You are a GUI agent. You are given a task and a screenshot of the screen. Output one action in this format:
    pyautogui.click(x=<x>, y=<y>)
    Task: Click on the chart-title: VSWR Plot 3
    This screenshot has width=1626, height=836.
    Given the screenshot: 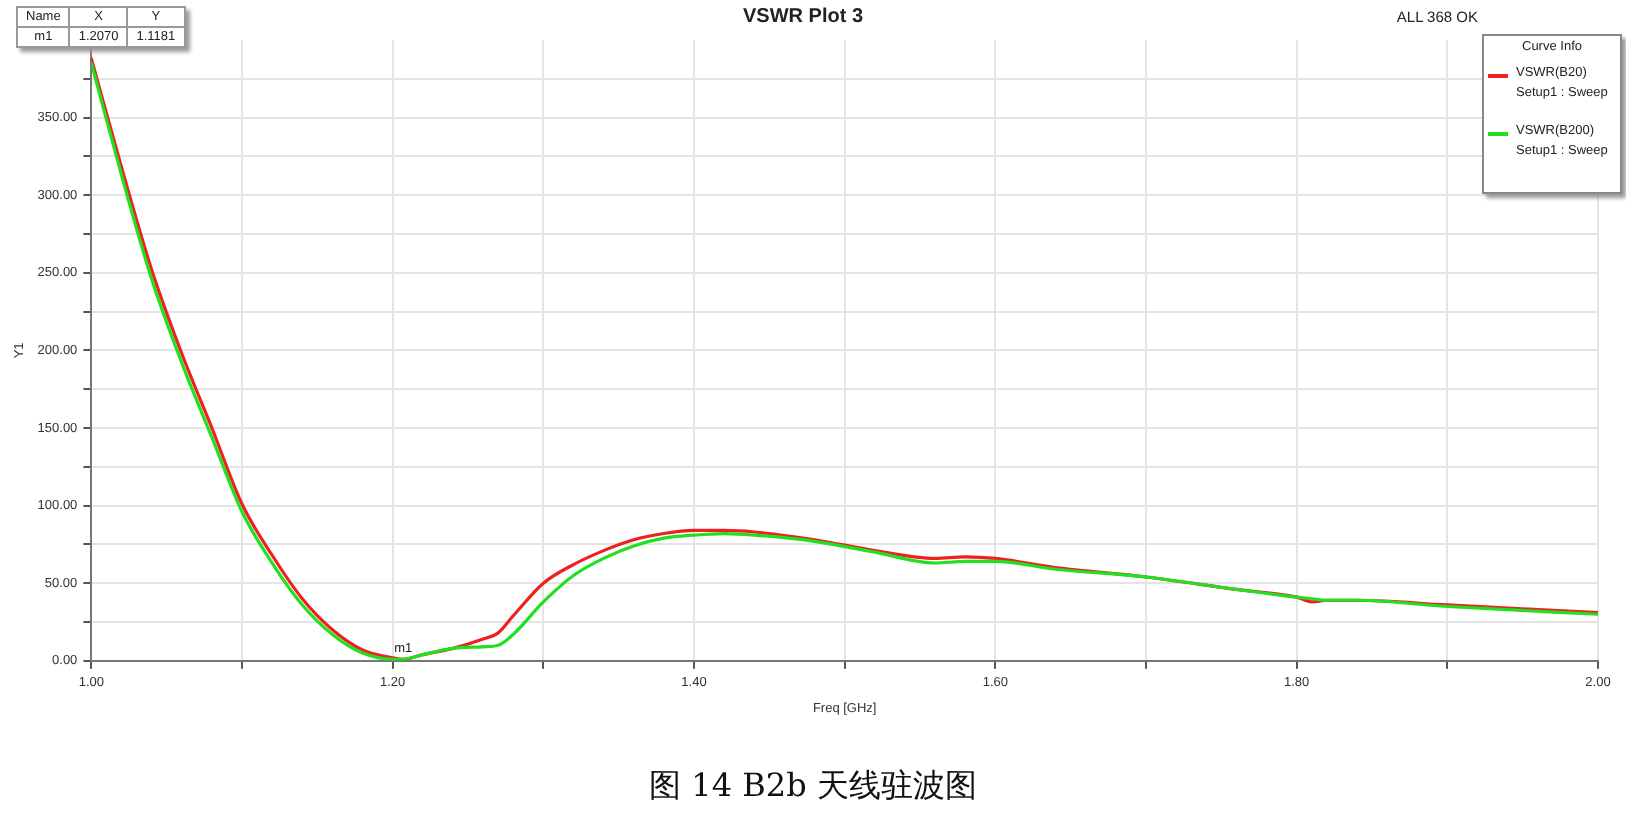 What is the action you would take?
    pyautogui.click(x=803, y=16)
    